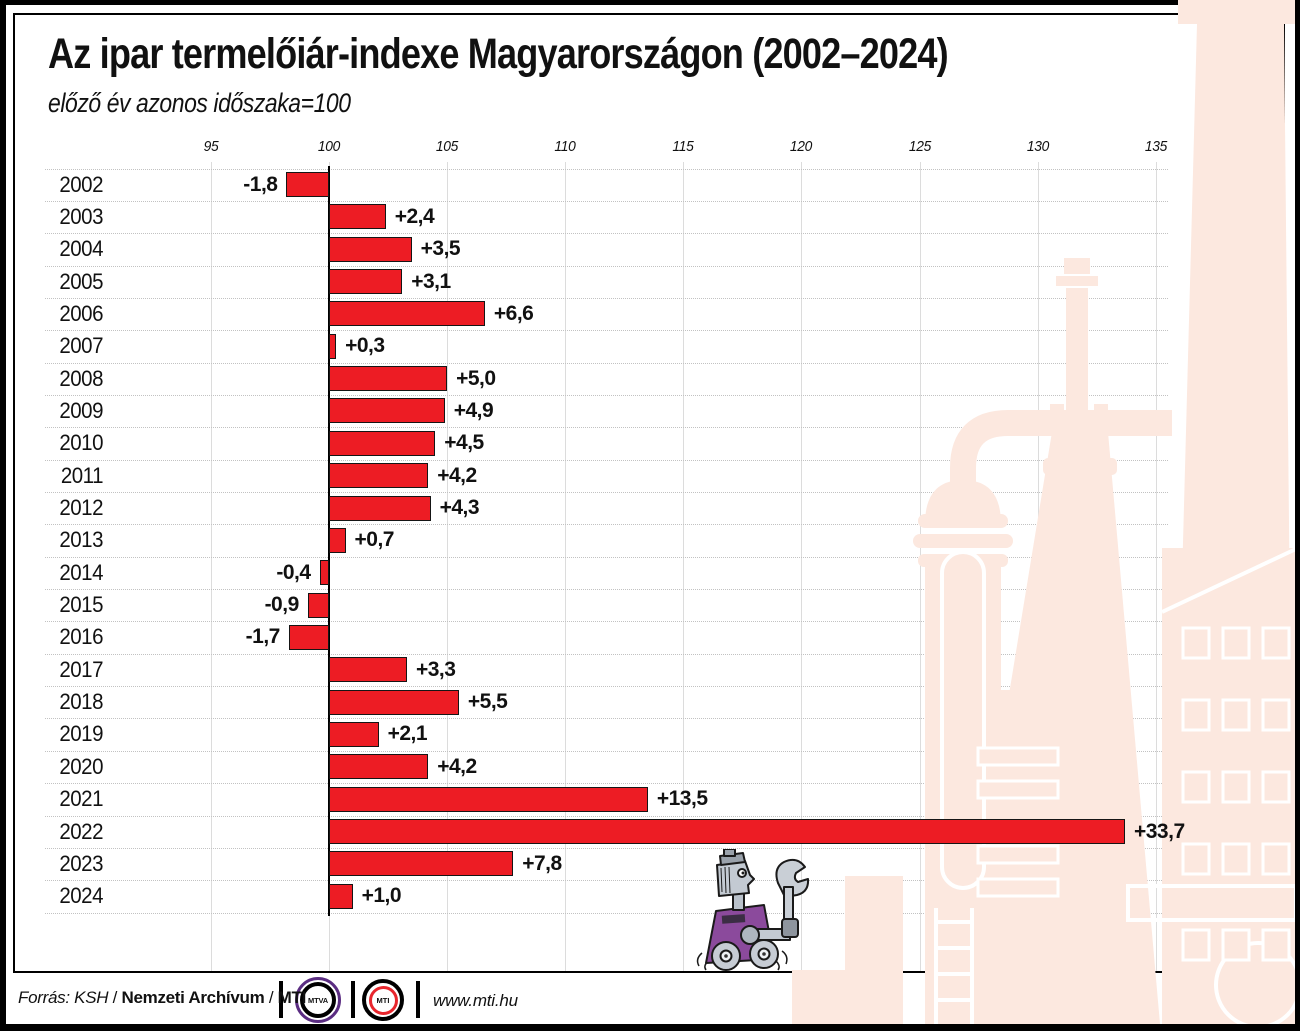 This screenshot has height=1031, width=1300. Describe the element at coordinates (650, 1027) in the screenshot. I see `outer-border-bottom` at that location.